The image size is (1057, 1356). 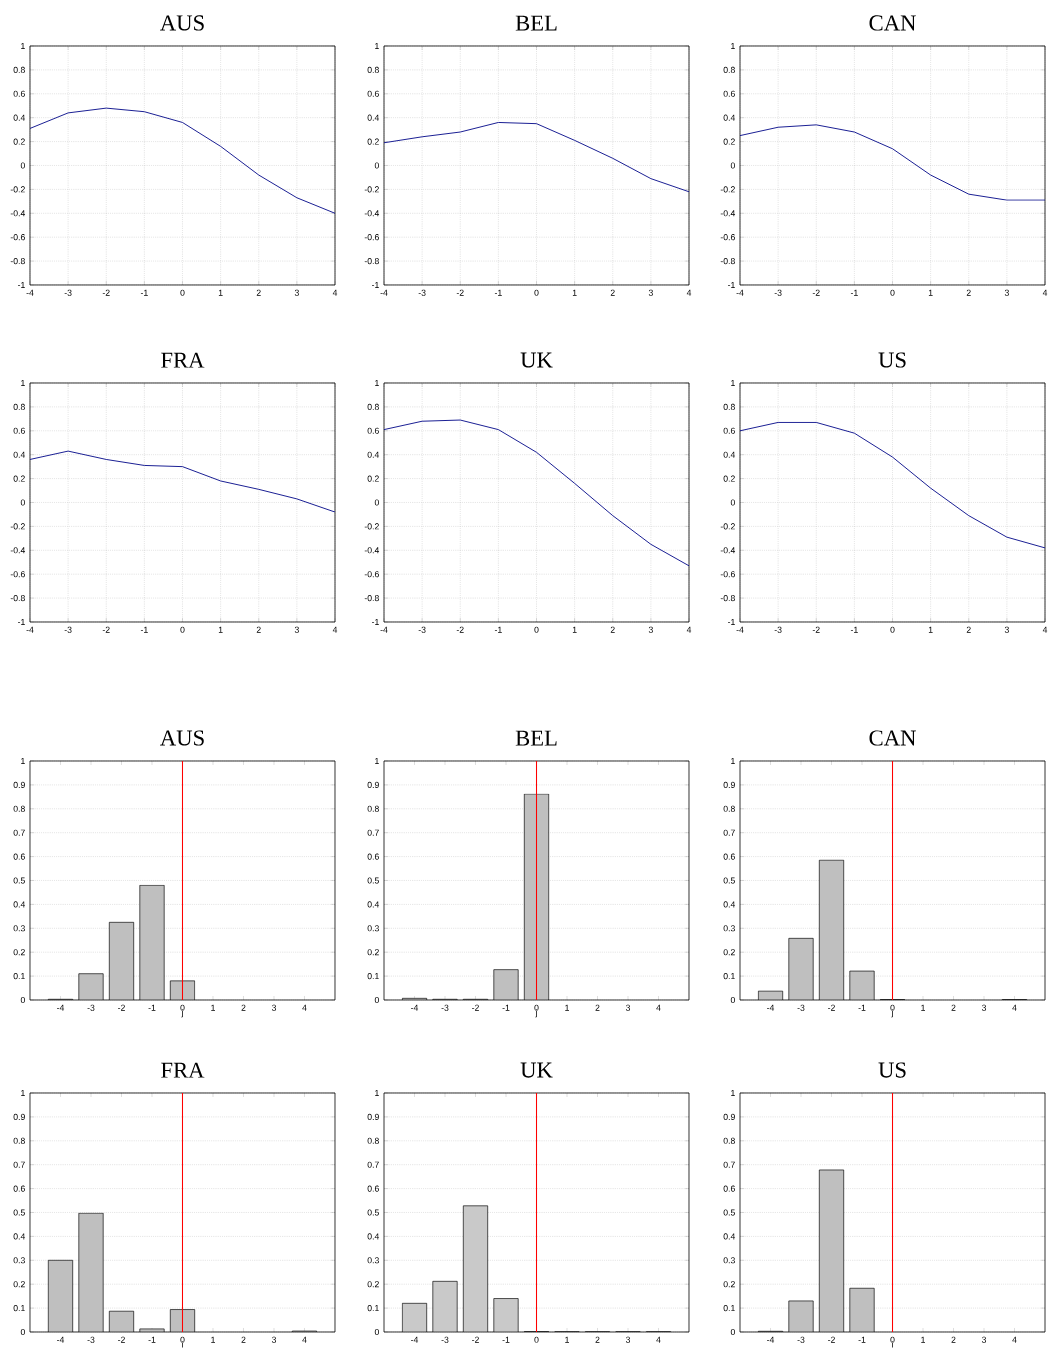 I want to click on chart-title: FRA, so click(x=183, y=360).